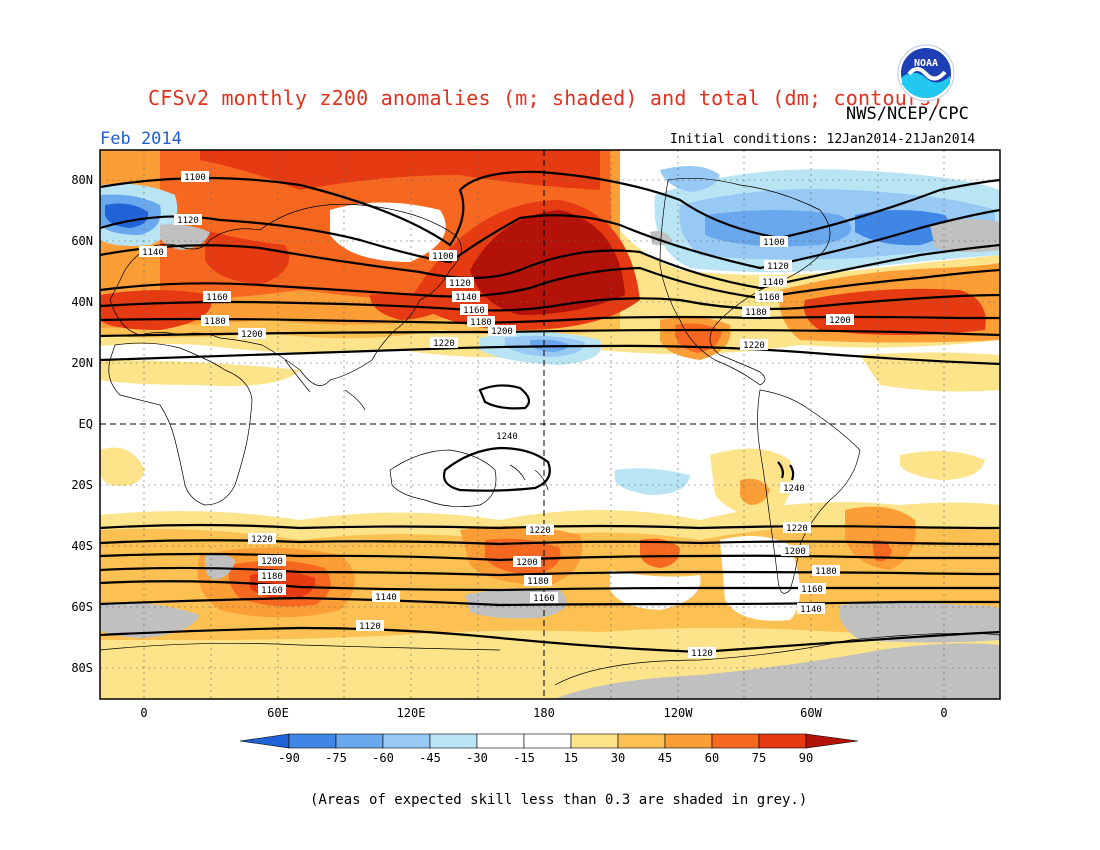 This screenshot has height=850, width=1100. Describe the element at coordinates (524, 758) in the screenshot. I see `colorbar-tick-label: -15` at that location.